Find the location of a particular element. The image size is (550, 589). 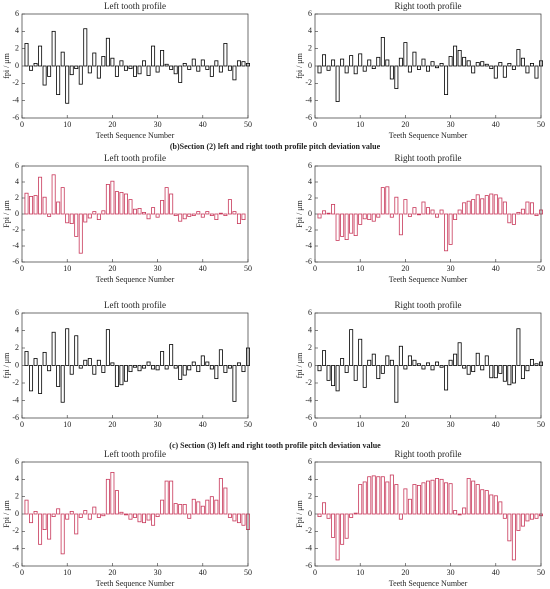

x-tick-label: 0 is located at coordinates (22, 572).